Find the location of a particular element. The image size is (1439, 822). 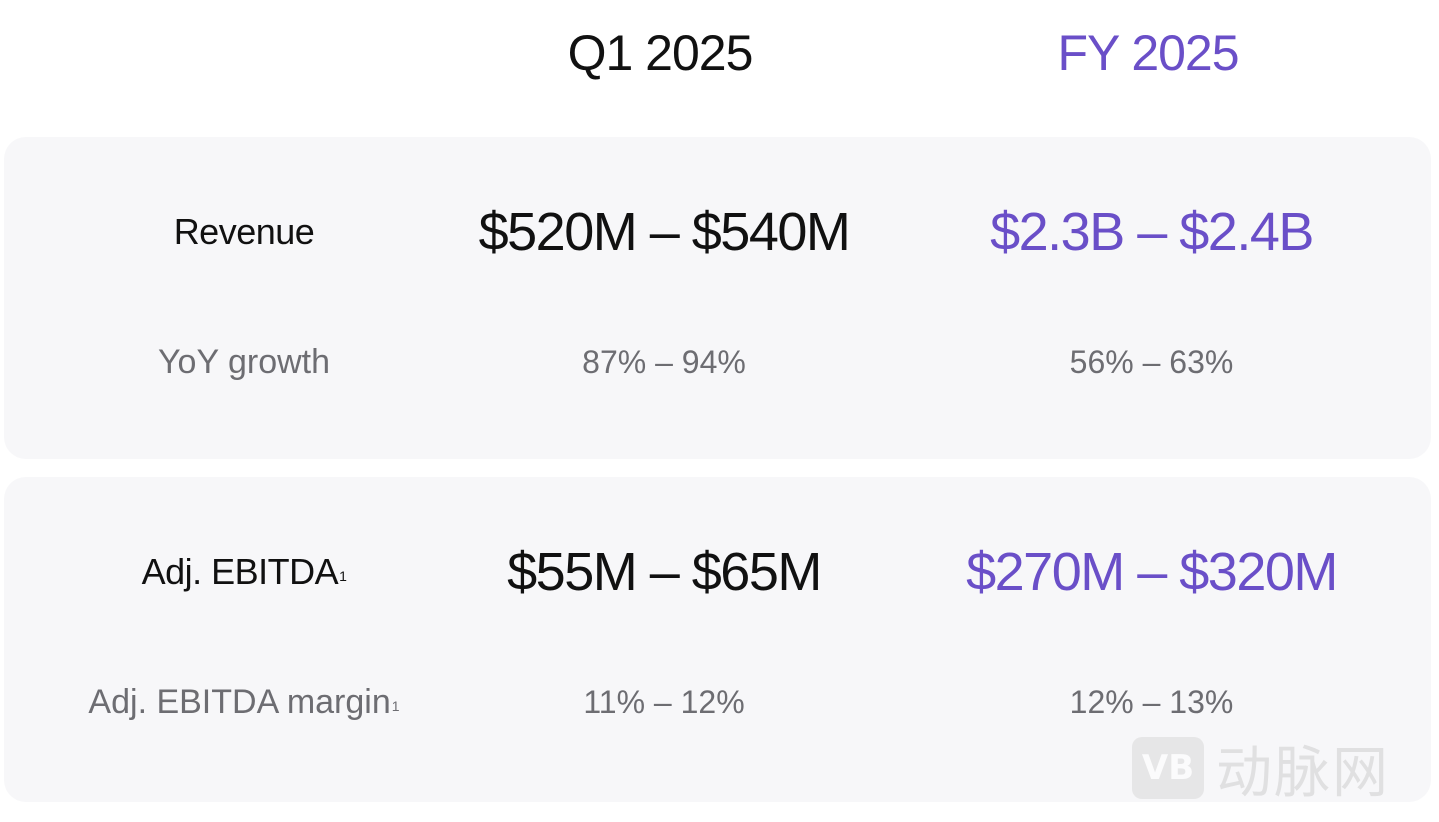

q1-ebitda-value: $55M – $65M is located at coordinates (664, 572).